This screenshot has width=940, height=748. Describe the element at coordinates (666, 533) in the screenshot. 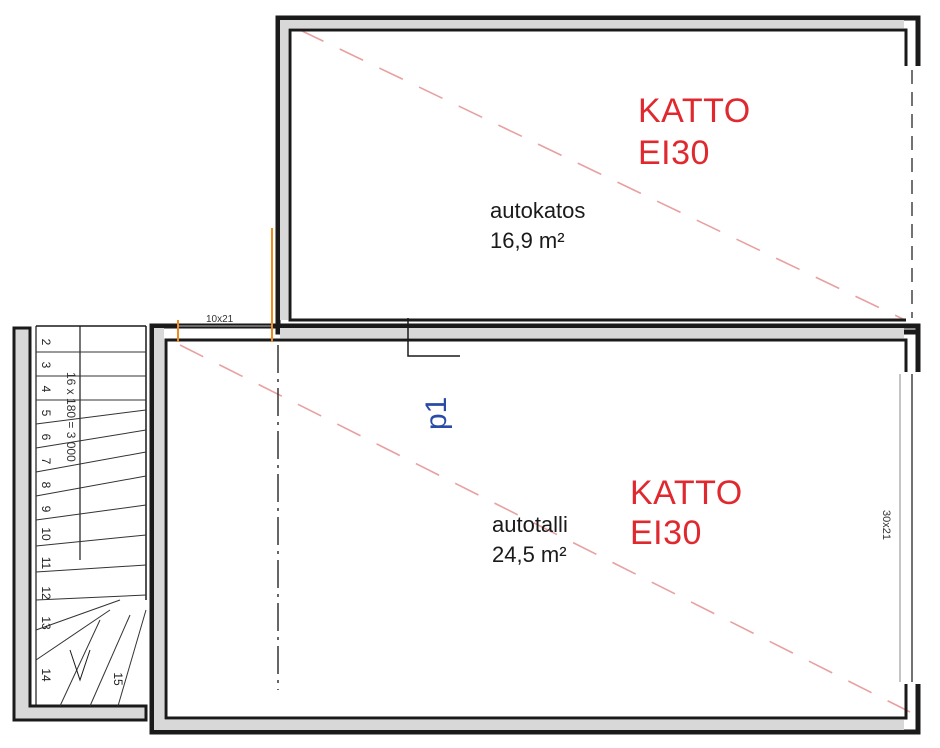

I see `garage-roof-class: EI30` at that location.